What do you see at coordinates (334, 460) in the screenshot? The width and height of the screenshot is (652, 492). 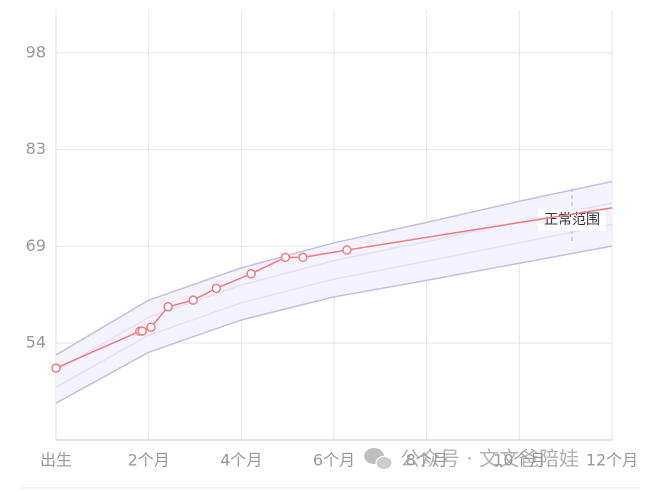 I see `x-tick-label: 6个月` at bounding box center [334, 460].